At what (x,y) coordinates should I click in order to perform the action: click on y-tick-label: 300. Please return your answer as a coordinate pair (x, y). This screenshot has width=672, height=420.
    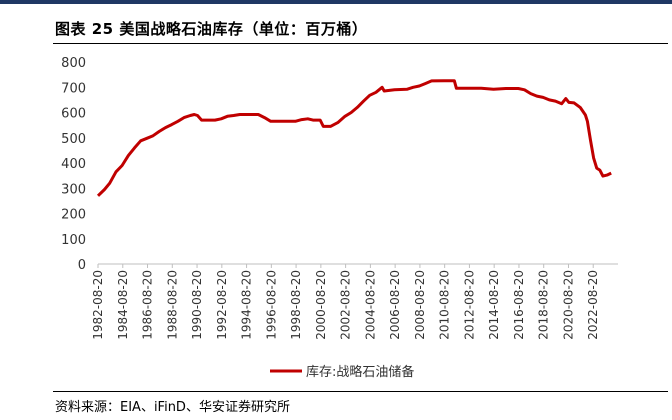
    Looking at the image, I should click on (73, 189).